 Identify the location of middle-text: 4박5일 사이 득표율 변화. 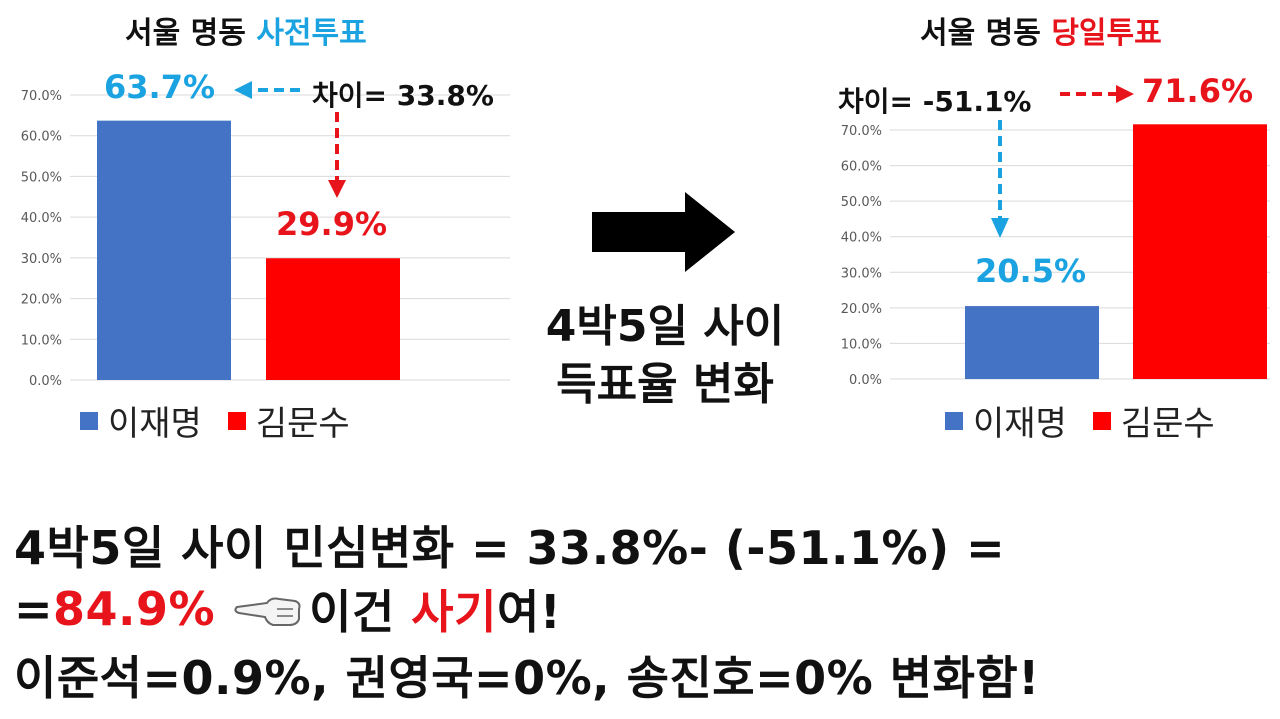
(665, 356).